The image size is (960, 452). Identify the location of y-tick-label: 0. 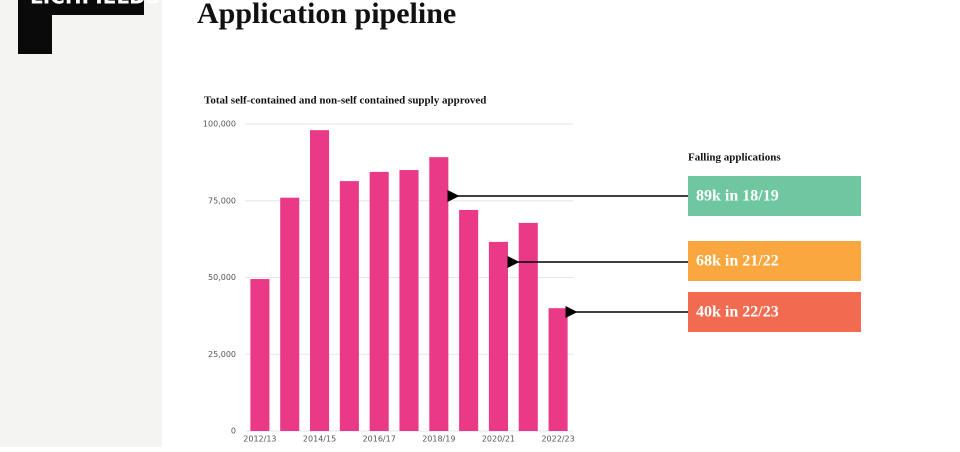
(233, 431).